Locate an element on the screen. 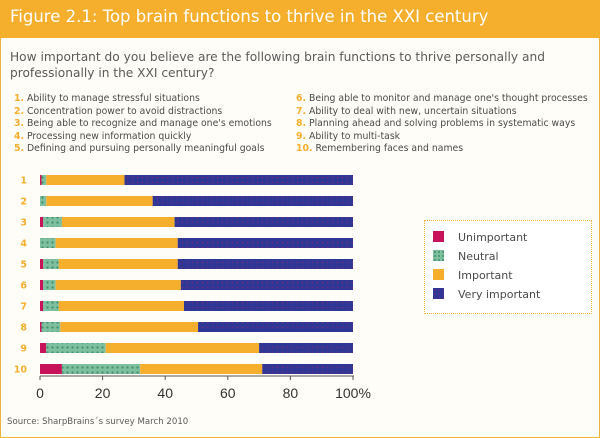  function-item-10: 10. Remembering faces and names is located at coordinates (379, 148).